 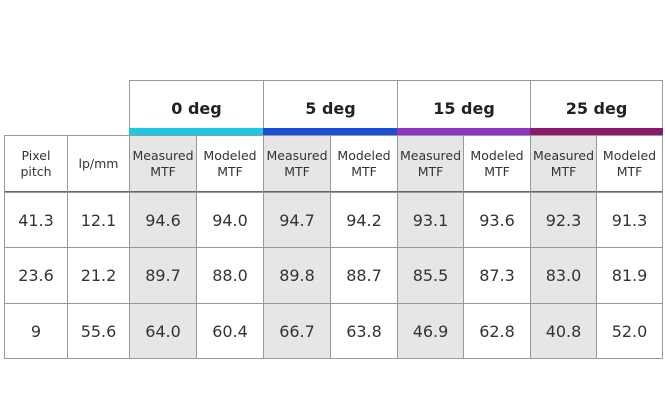 What do you see at coordinates (230, 331) in the screenshot?
I see `table-cell: 60.4` at bounding box center [230, 331].